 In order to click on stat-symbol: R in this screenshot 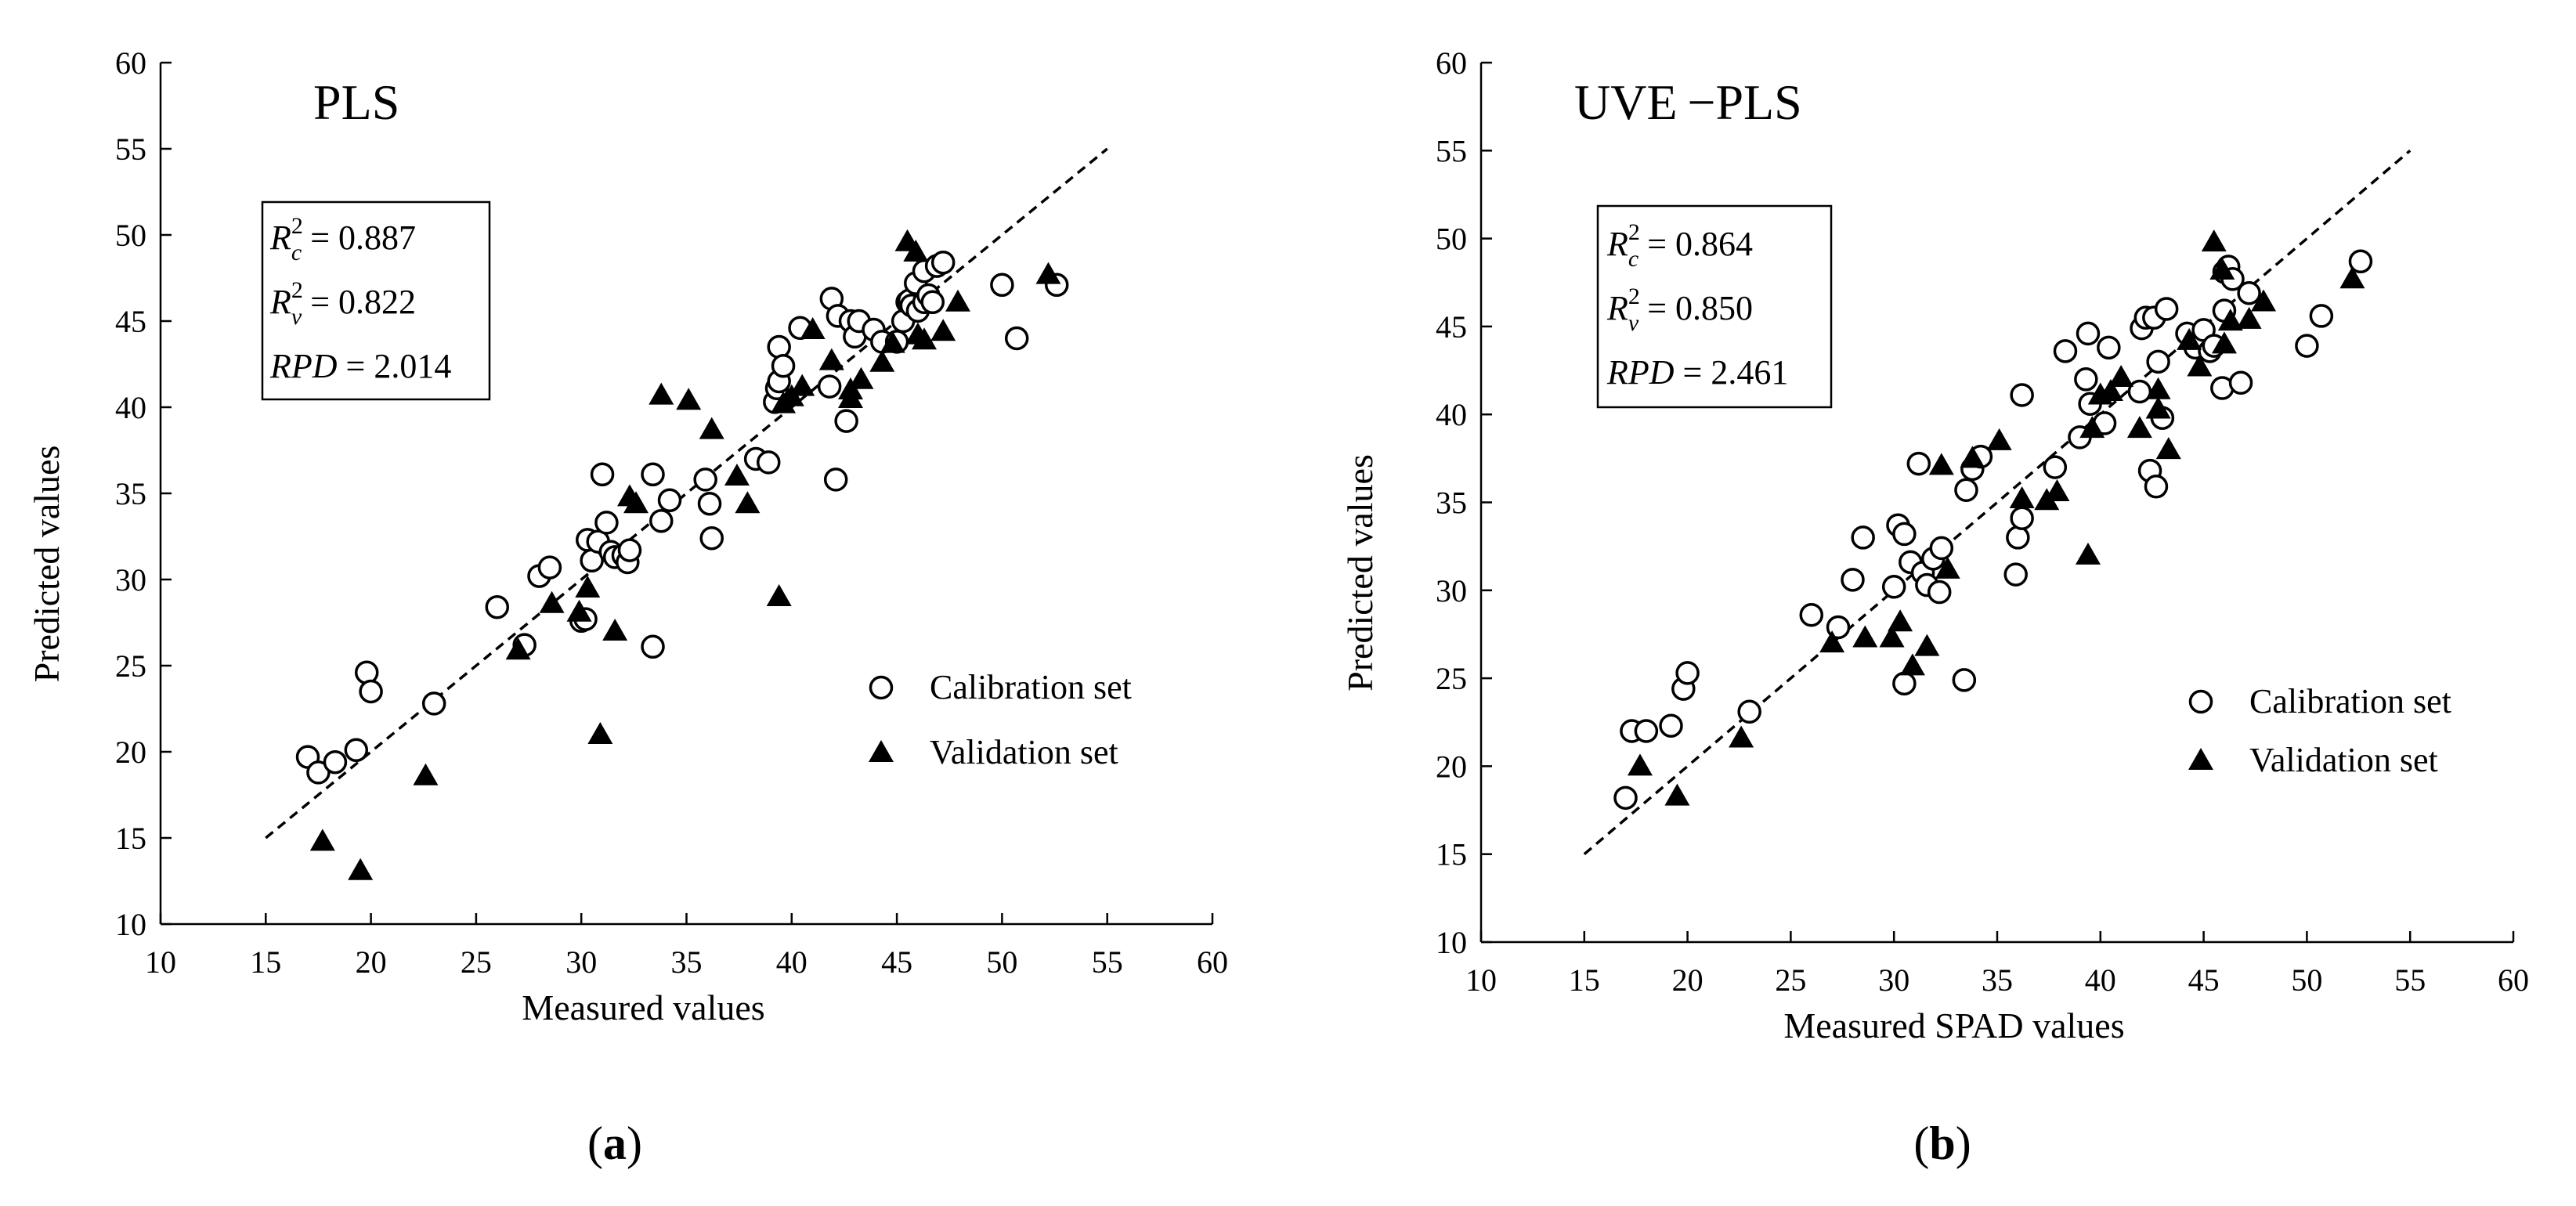, I will do `click(1617, 308)`.